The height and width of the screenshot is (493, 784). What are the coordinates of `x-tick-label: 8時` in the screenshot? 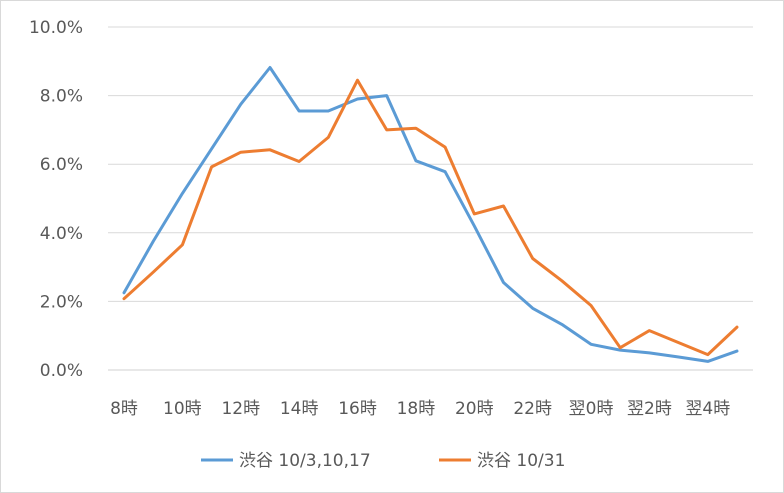 It's located at (124, 409).